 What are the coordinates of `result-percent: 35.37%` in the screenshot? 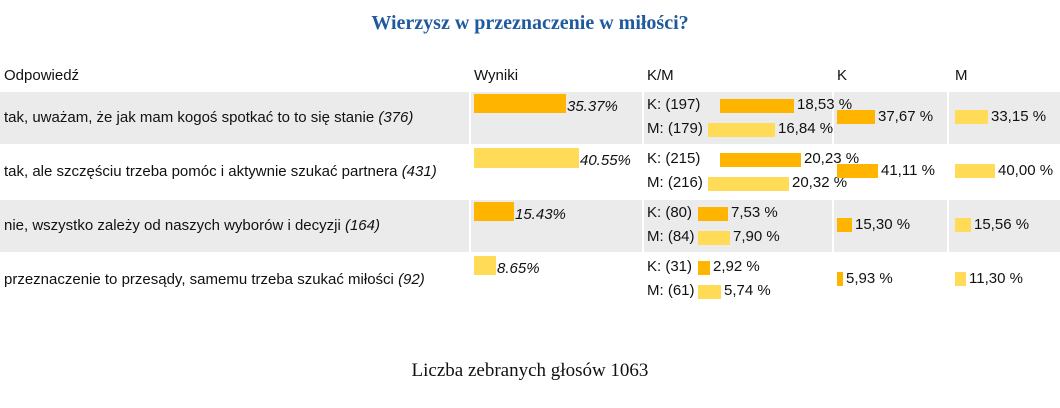 It's located at (592, 106).